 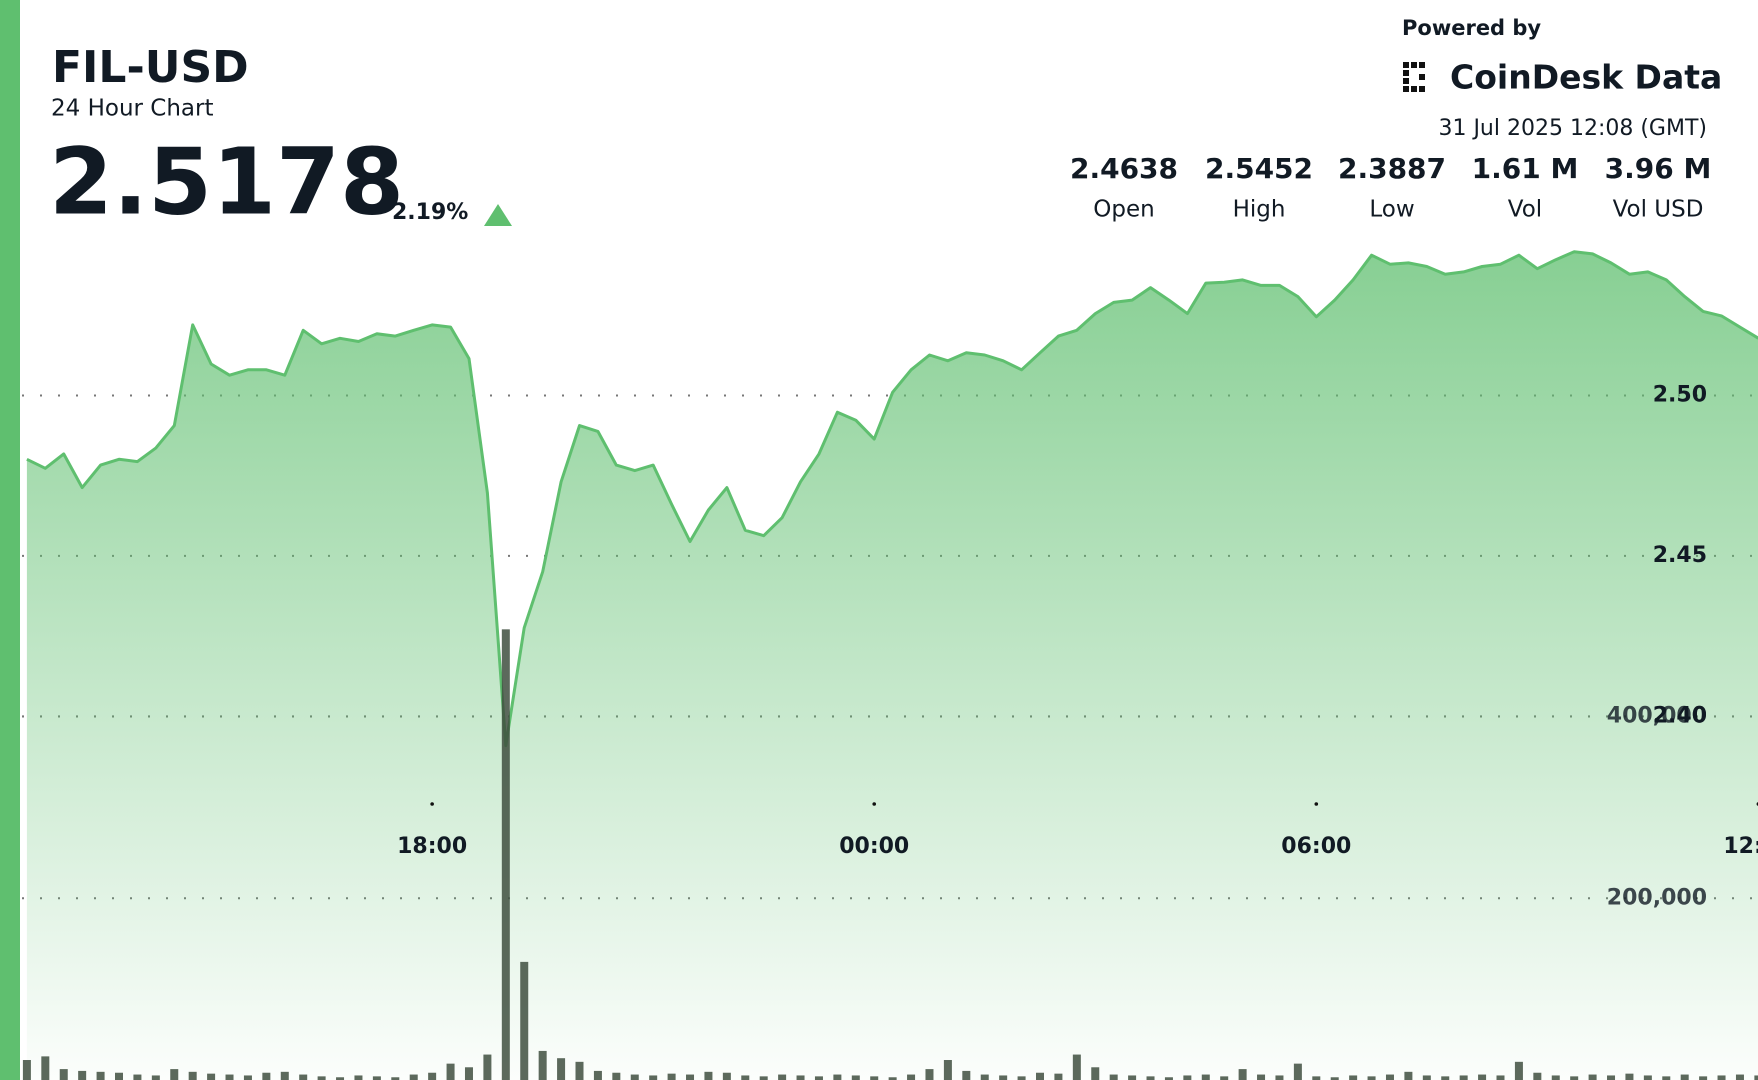 I want to click on x-tick-label: 12:00, so click(x=1740, y=846).